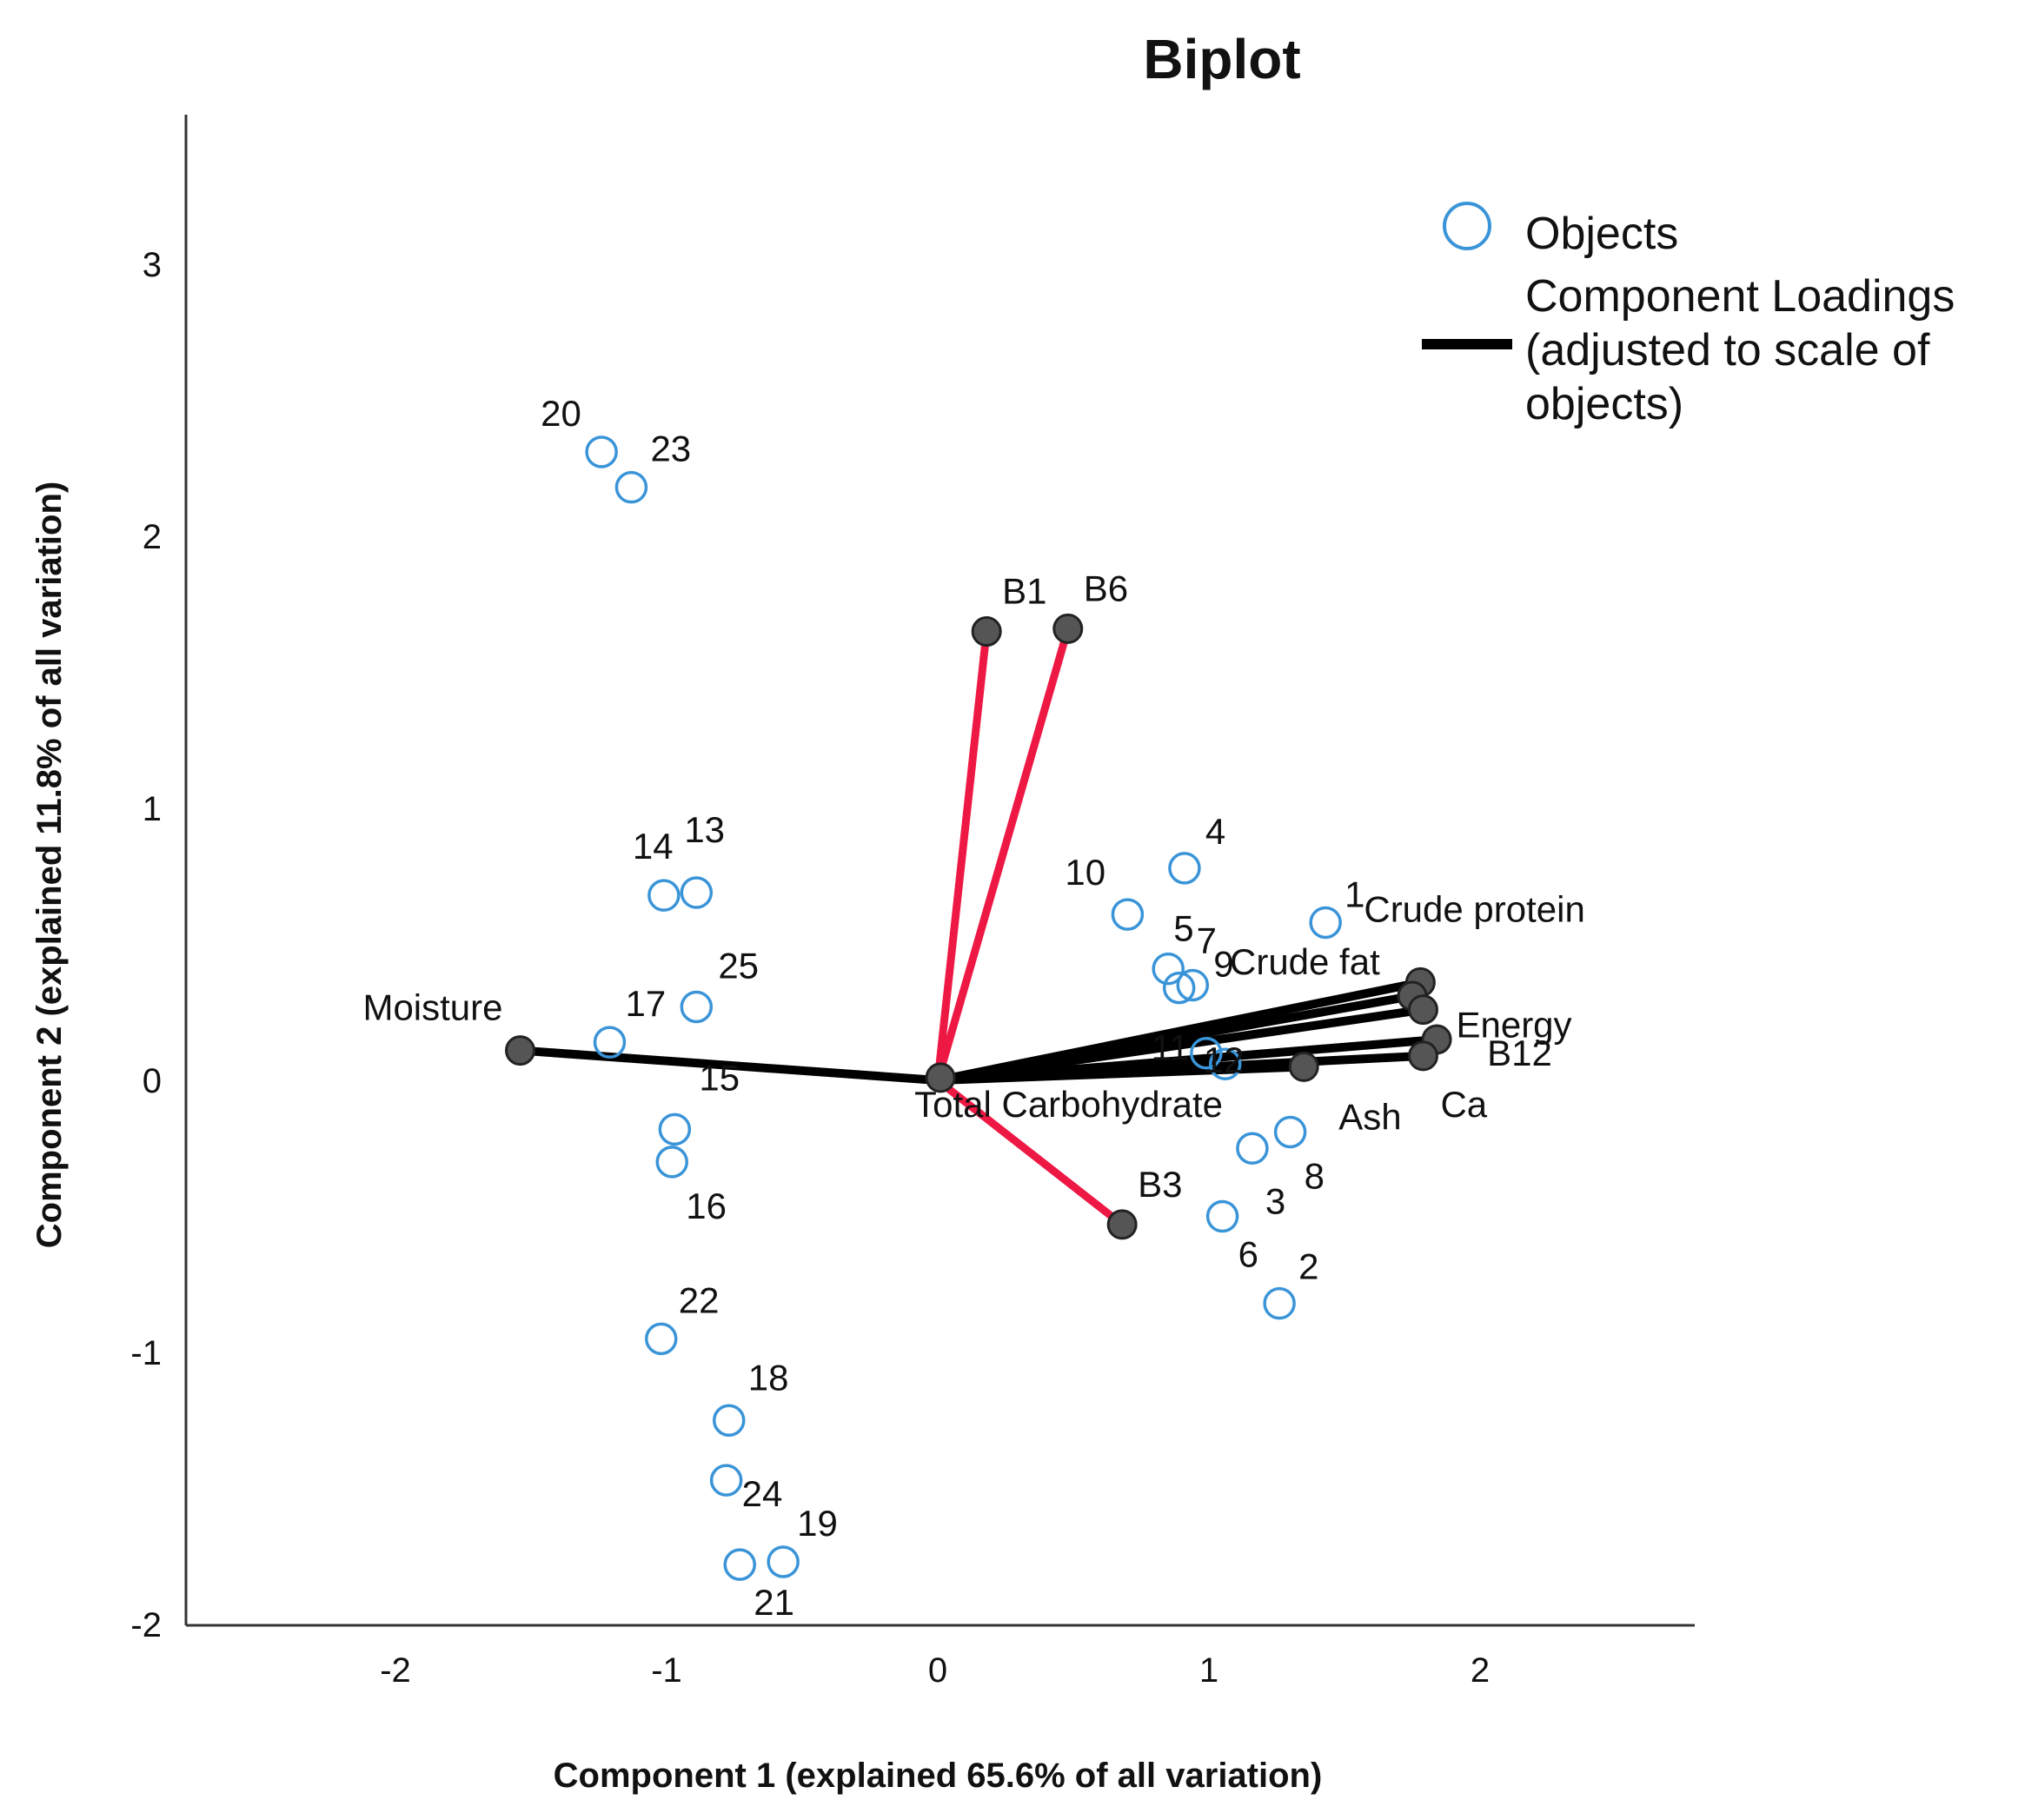  I want to click on loading-point-moisture, so click(520, 1050).